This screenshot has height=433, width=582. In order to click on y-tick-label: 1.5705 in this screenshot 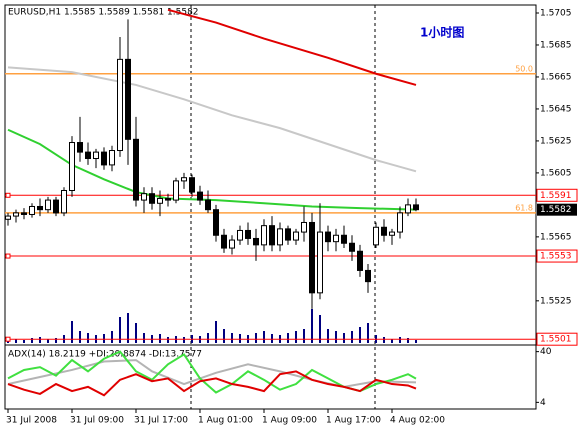, I will do `click(556, 13)`.